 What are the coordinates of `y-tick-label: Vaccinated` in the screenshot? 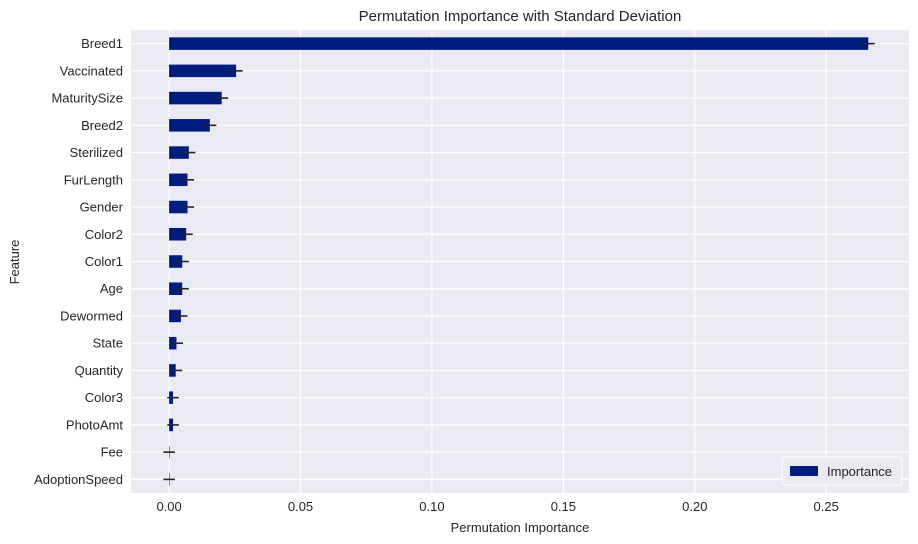 It's located at (91, 70).